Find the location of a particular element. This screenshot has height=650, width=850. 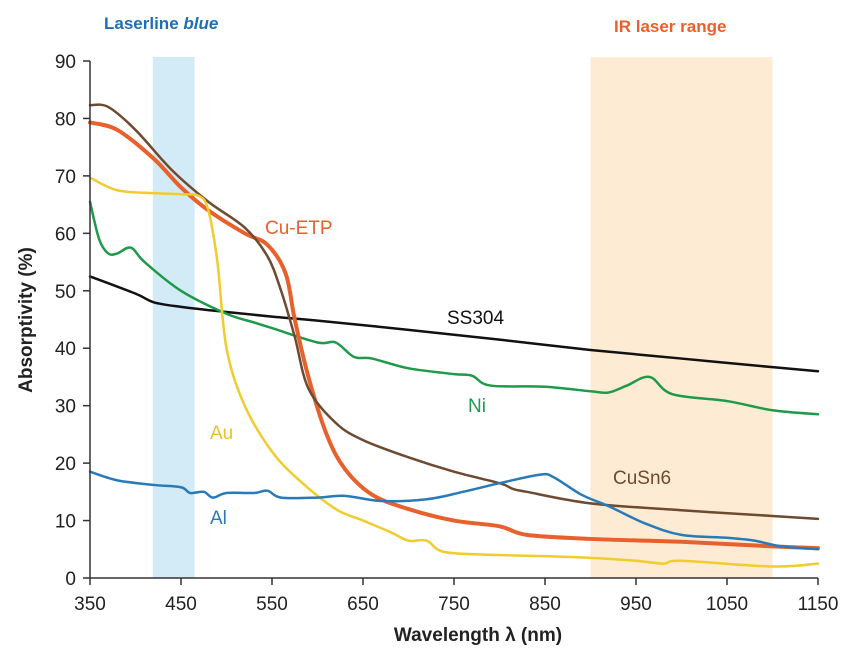

y-tick-label: 90 is located at coordinates (65, 62).